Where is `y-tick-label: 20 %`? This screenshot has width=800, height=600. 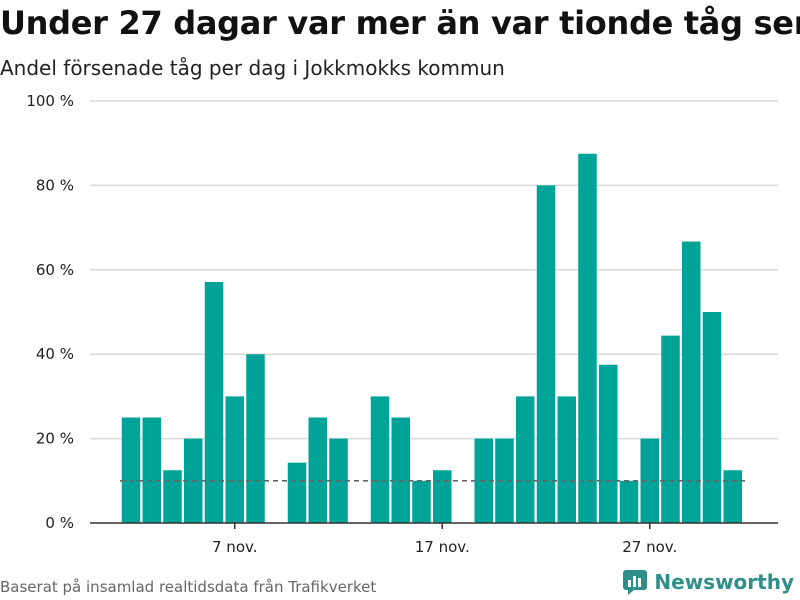
y-tick-label: 20 % is located at coordinates (55, 439).